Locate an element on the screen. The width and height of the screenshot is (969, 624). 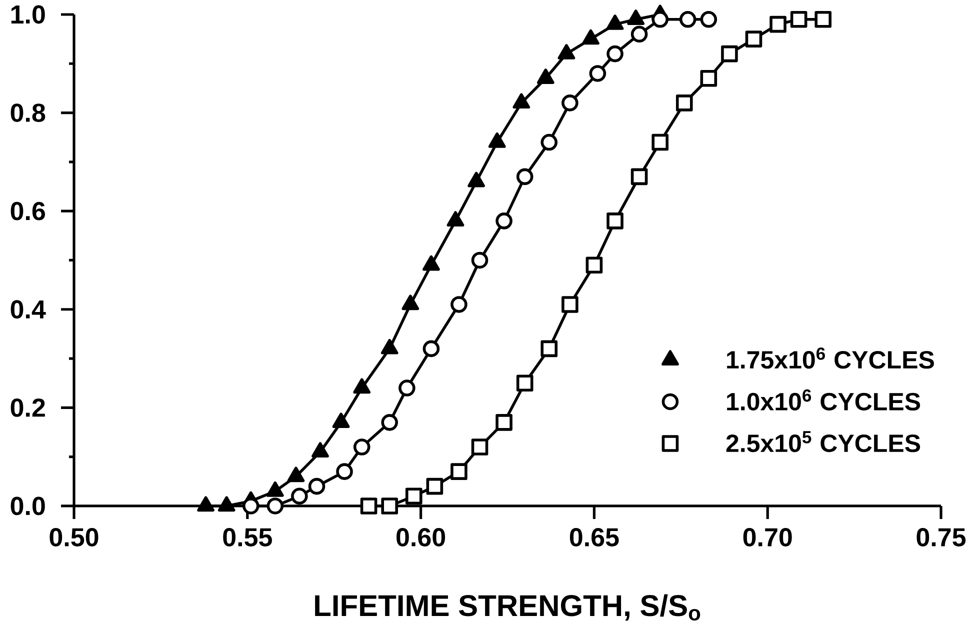
x-tick-label: 0.50 is located at coordinates (74, 537).